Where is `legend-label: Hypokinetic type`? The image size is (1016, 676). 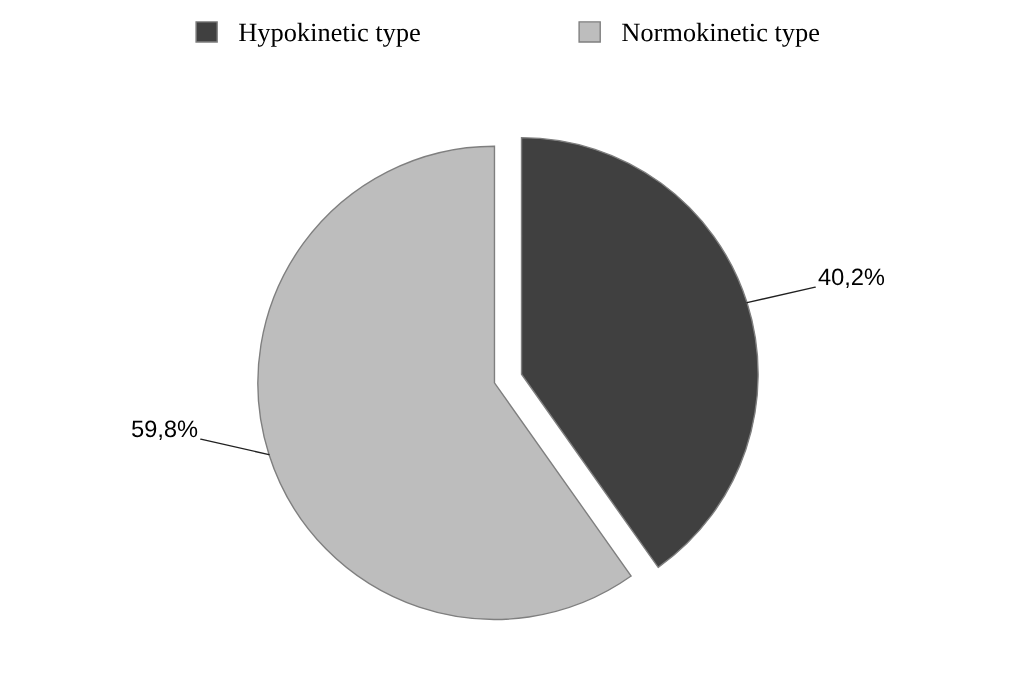
legend-label: Hypokinetic type is located at coordinates (329, 34).